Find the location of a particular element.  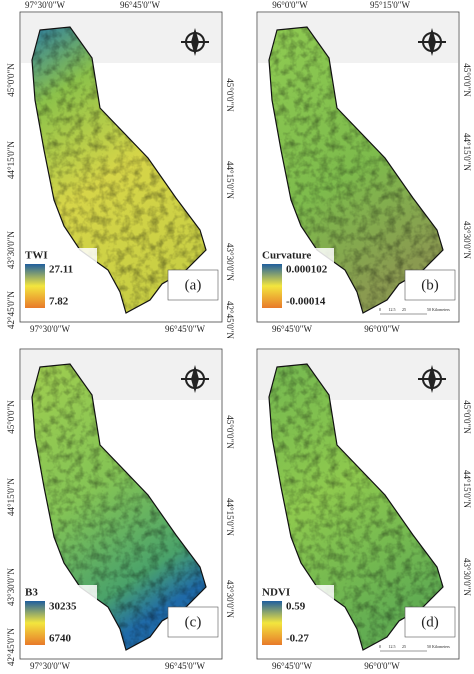

panel-letter: (b) is located at coordinates (430, 285).